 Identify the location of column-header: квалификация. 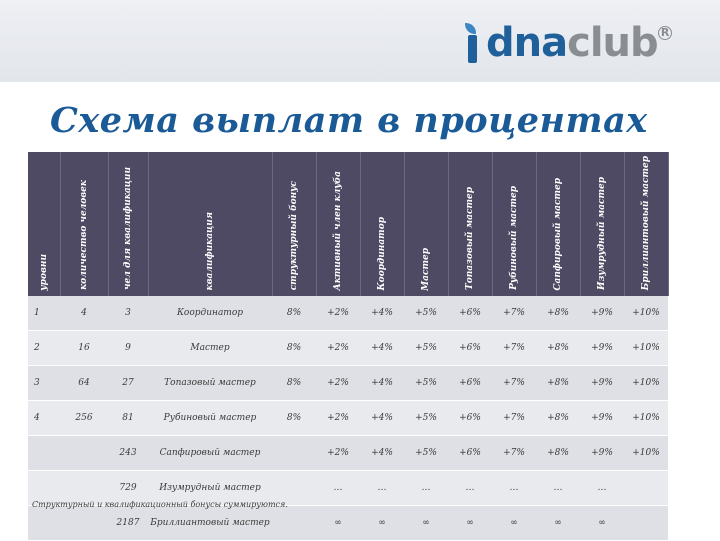
(210, 224).